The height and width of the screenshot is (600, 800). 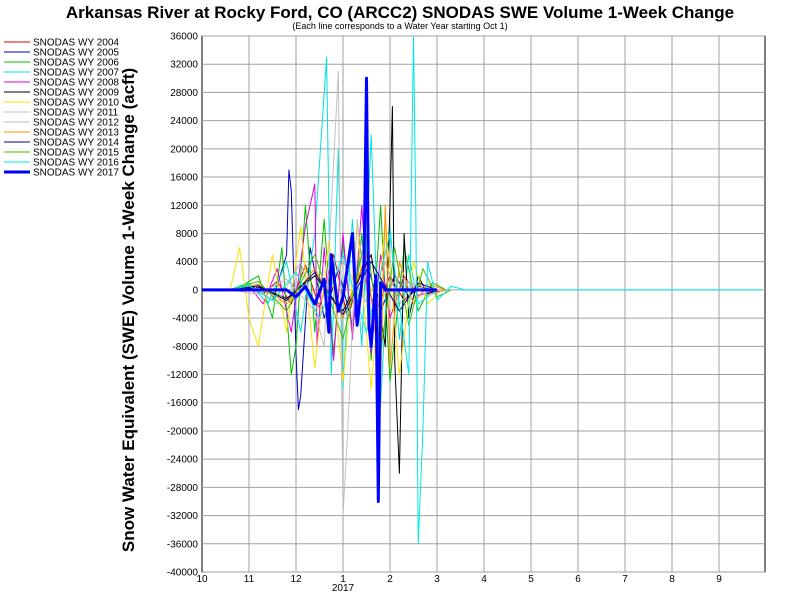 I want to click on x-tick-label: 3, so click(x=437, y=579).